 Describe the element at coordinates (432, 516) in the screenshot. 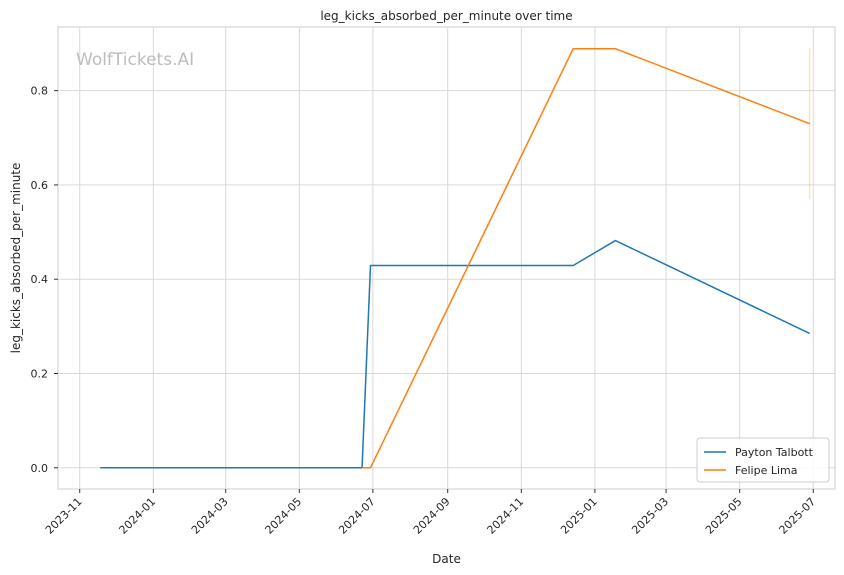

I see `x-tick-label: 2024-09` at that location.